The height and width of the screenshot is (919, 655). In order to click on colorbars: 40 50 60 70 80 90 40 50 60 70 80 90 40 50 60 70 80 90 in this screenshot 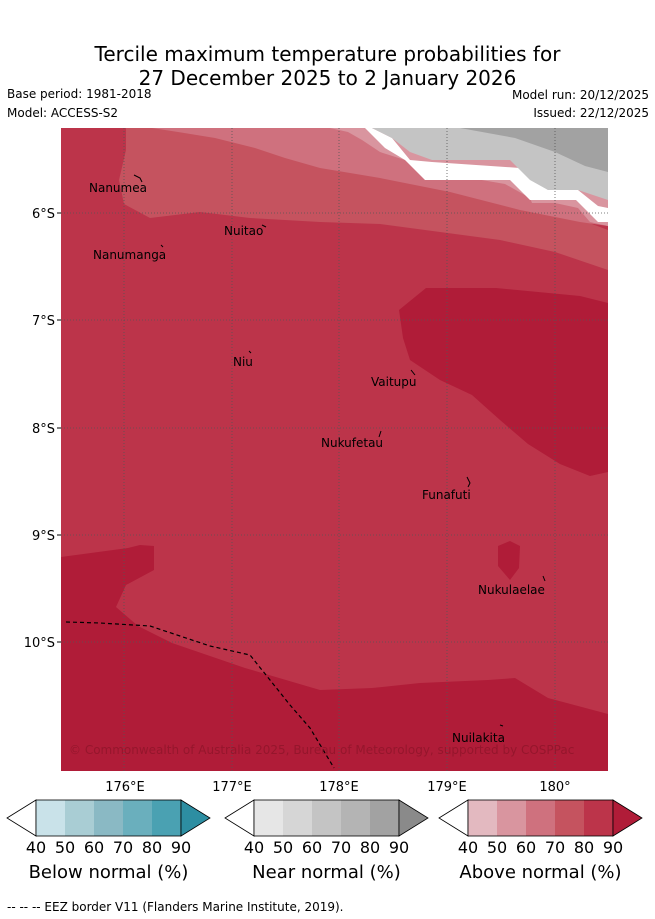, I will do `click(324, 828)`.